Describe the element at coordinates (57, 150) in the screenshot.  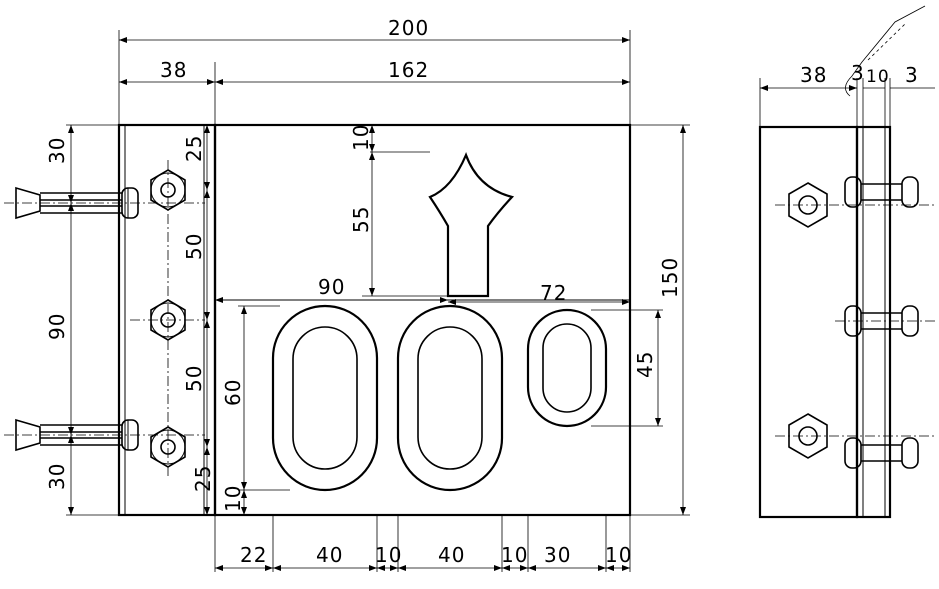
I see `dim-left-height-top: 30` at that location.